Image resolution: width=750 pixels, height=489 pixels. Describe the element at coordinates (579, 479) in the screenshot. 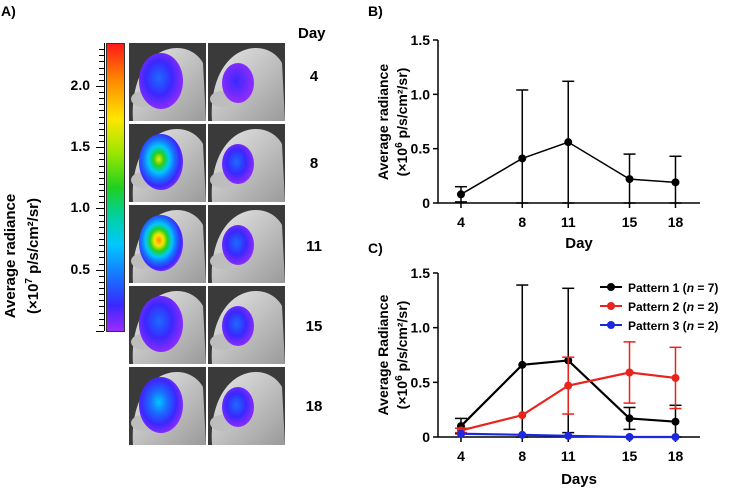

I see `x-axis-label: Days` at that location.